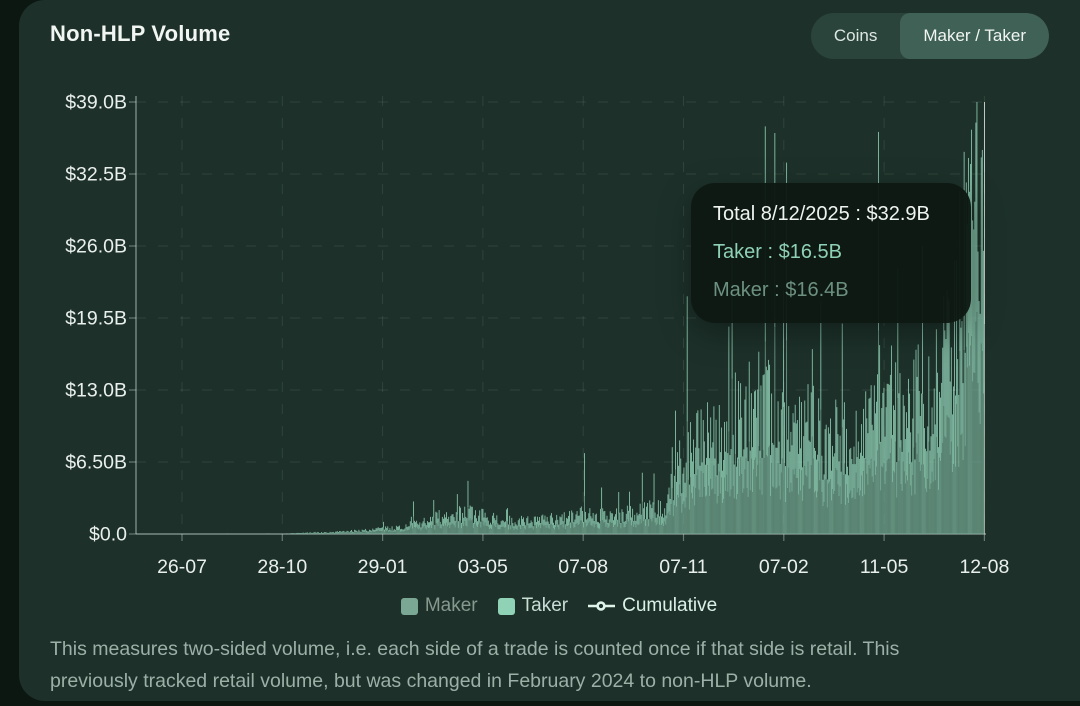 This screenshot has width=1080, height=706. I want to click on svg-text: $13.0B, so click(96, 391).